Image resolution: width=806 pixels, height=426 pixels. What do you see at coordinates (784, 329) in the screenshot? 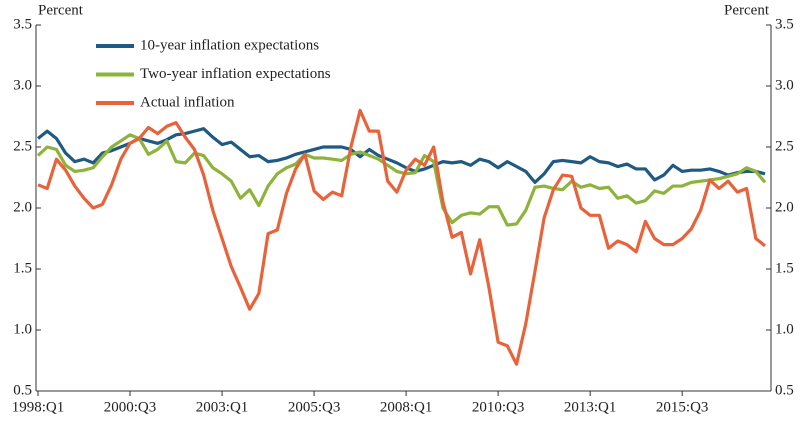
I see `y2-tick-label: 1.0` at bounding box center [784, 329].